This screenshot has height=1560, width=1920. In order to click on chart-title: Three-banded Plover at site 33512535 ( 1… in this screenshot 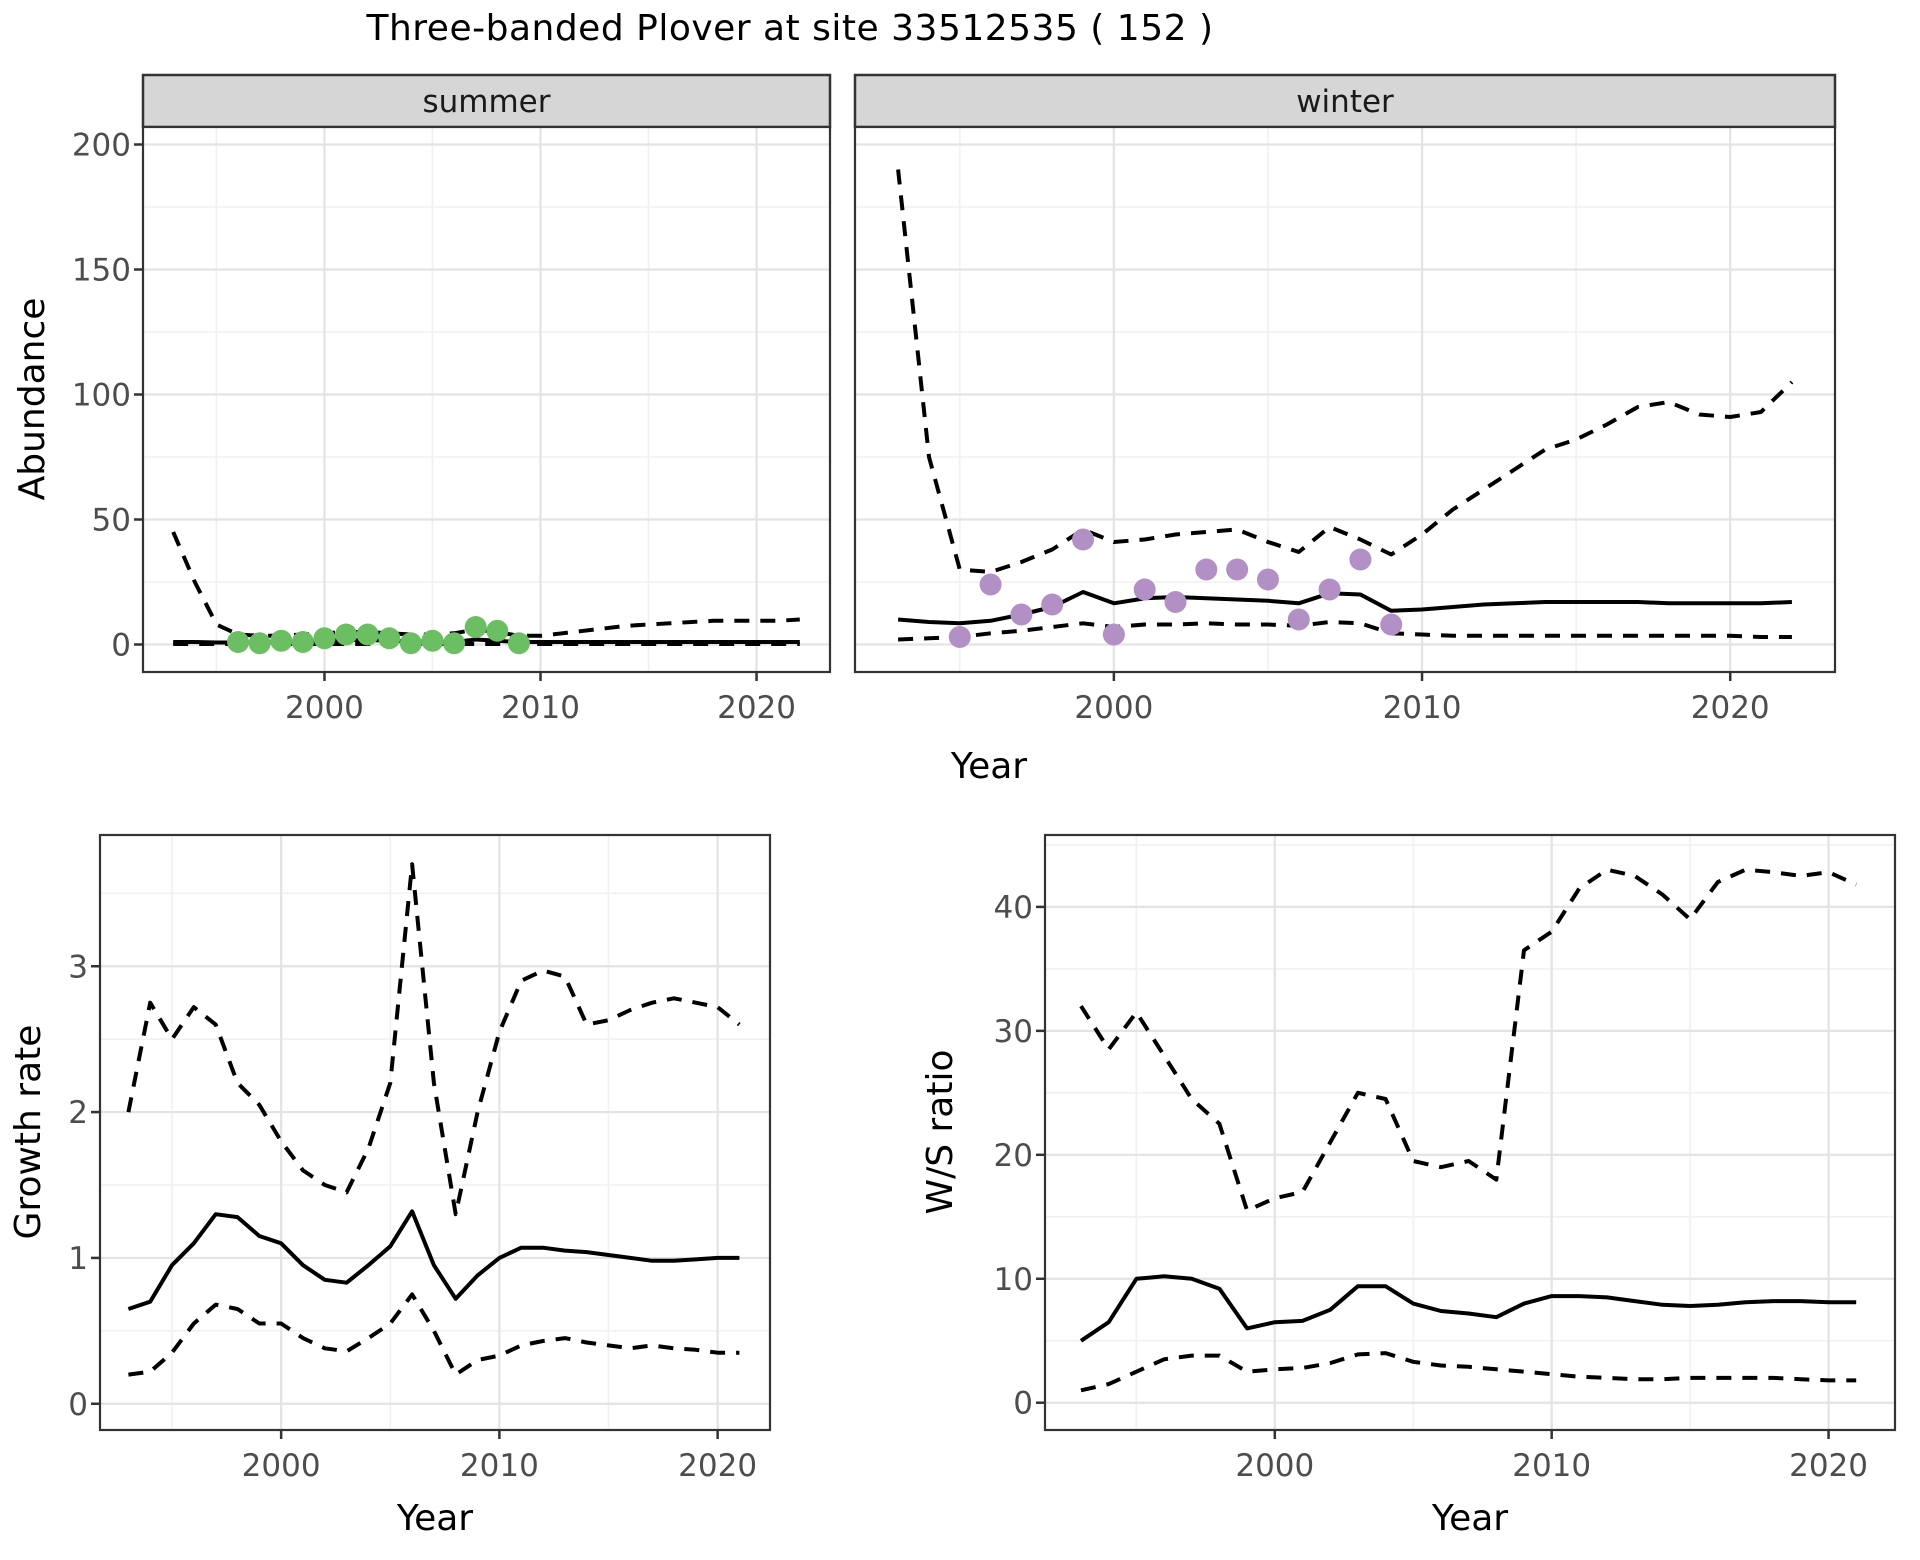, I will do `click(790, 28)`.